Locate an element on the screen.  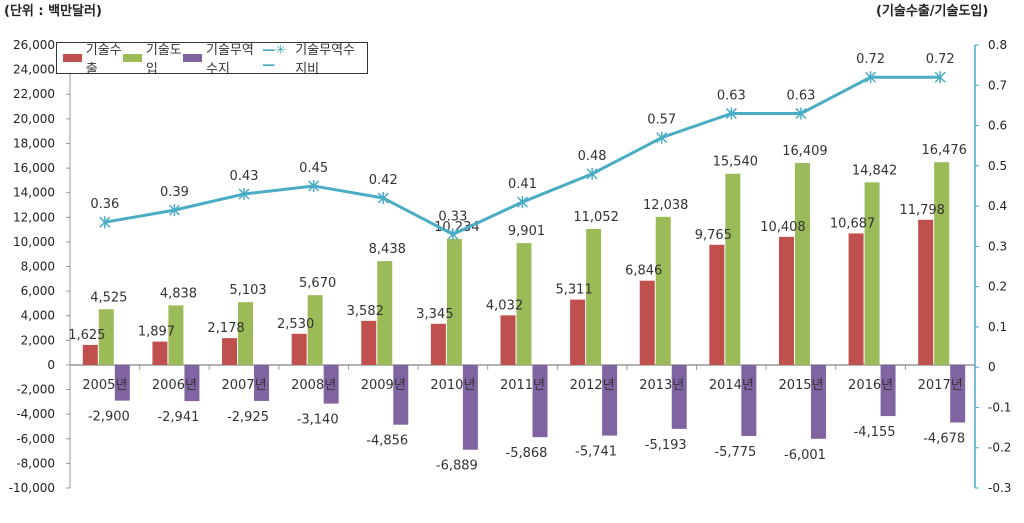
left-unit-label: (단위 : 백만달러) is located at coordinates (53, 11).